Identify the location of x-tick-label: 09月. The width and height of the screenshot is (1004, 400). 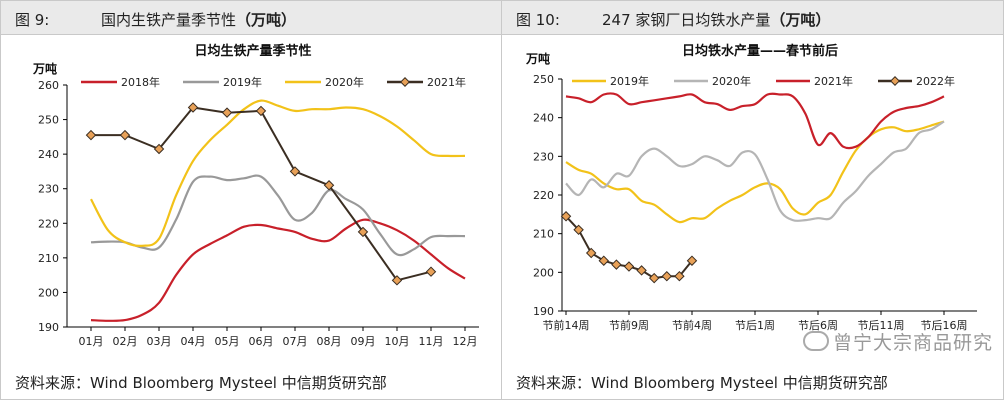
(363, 341).